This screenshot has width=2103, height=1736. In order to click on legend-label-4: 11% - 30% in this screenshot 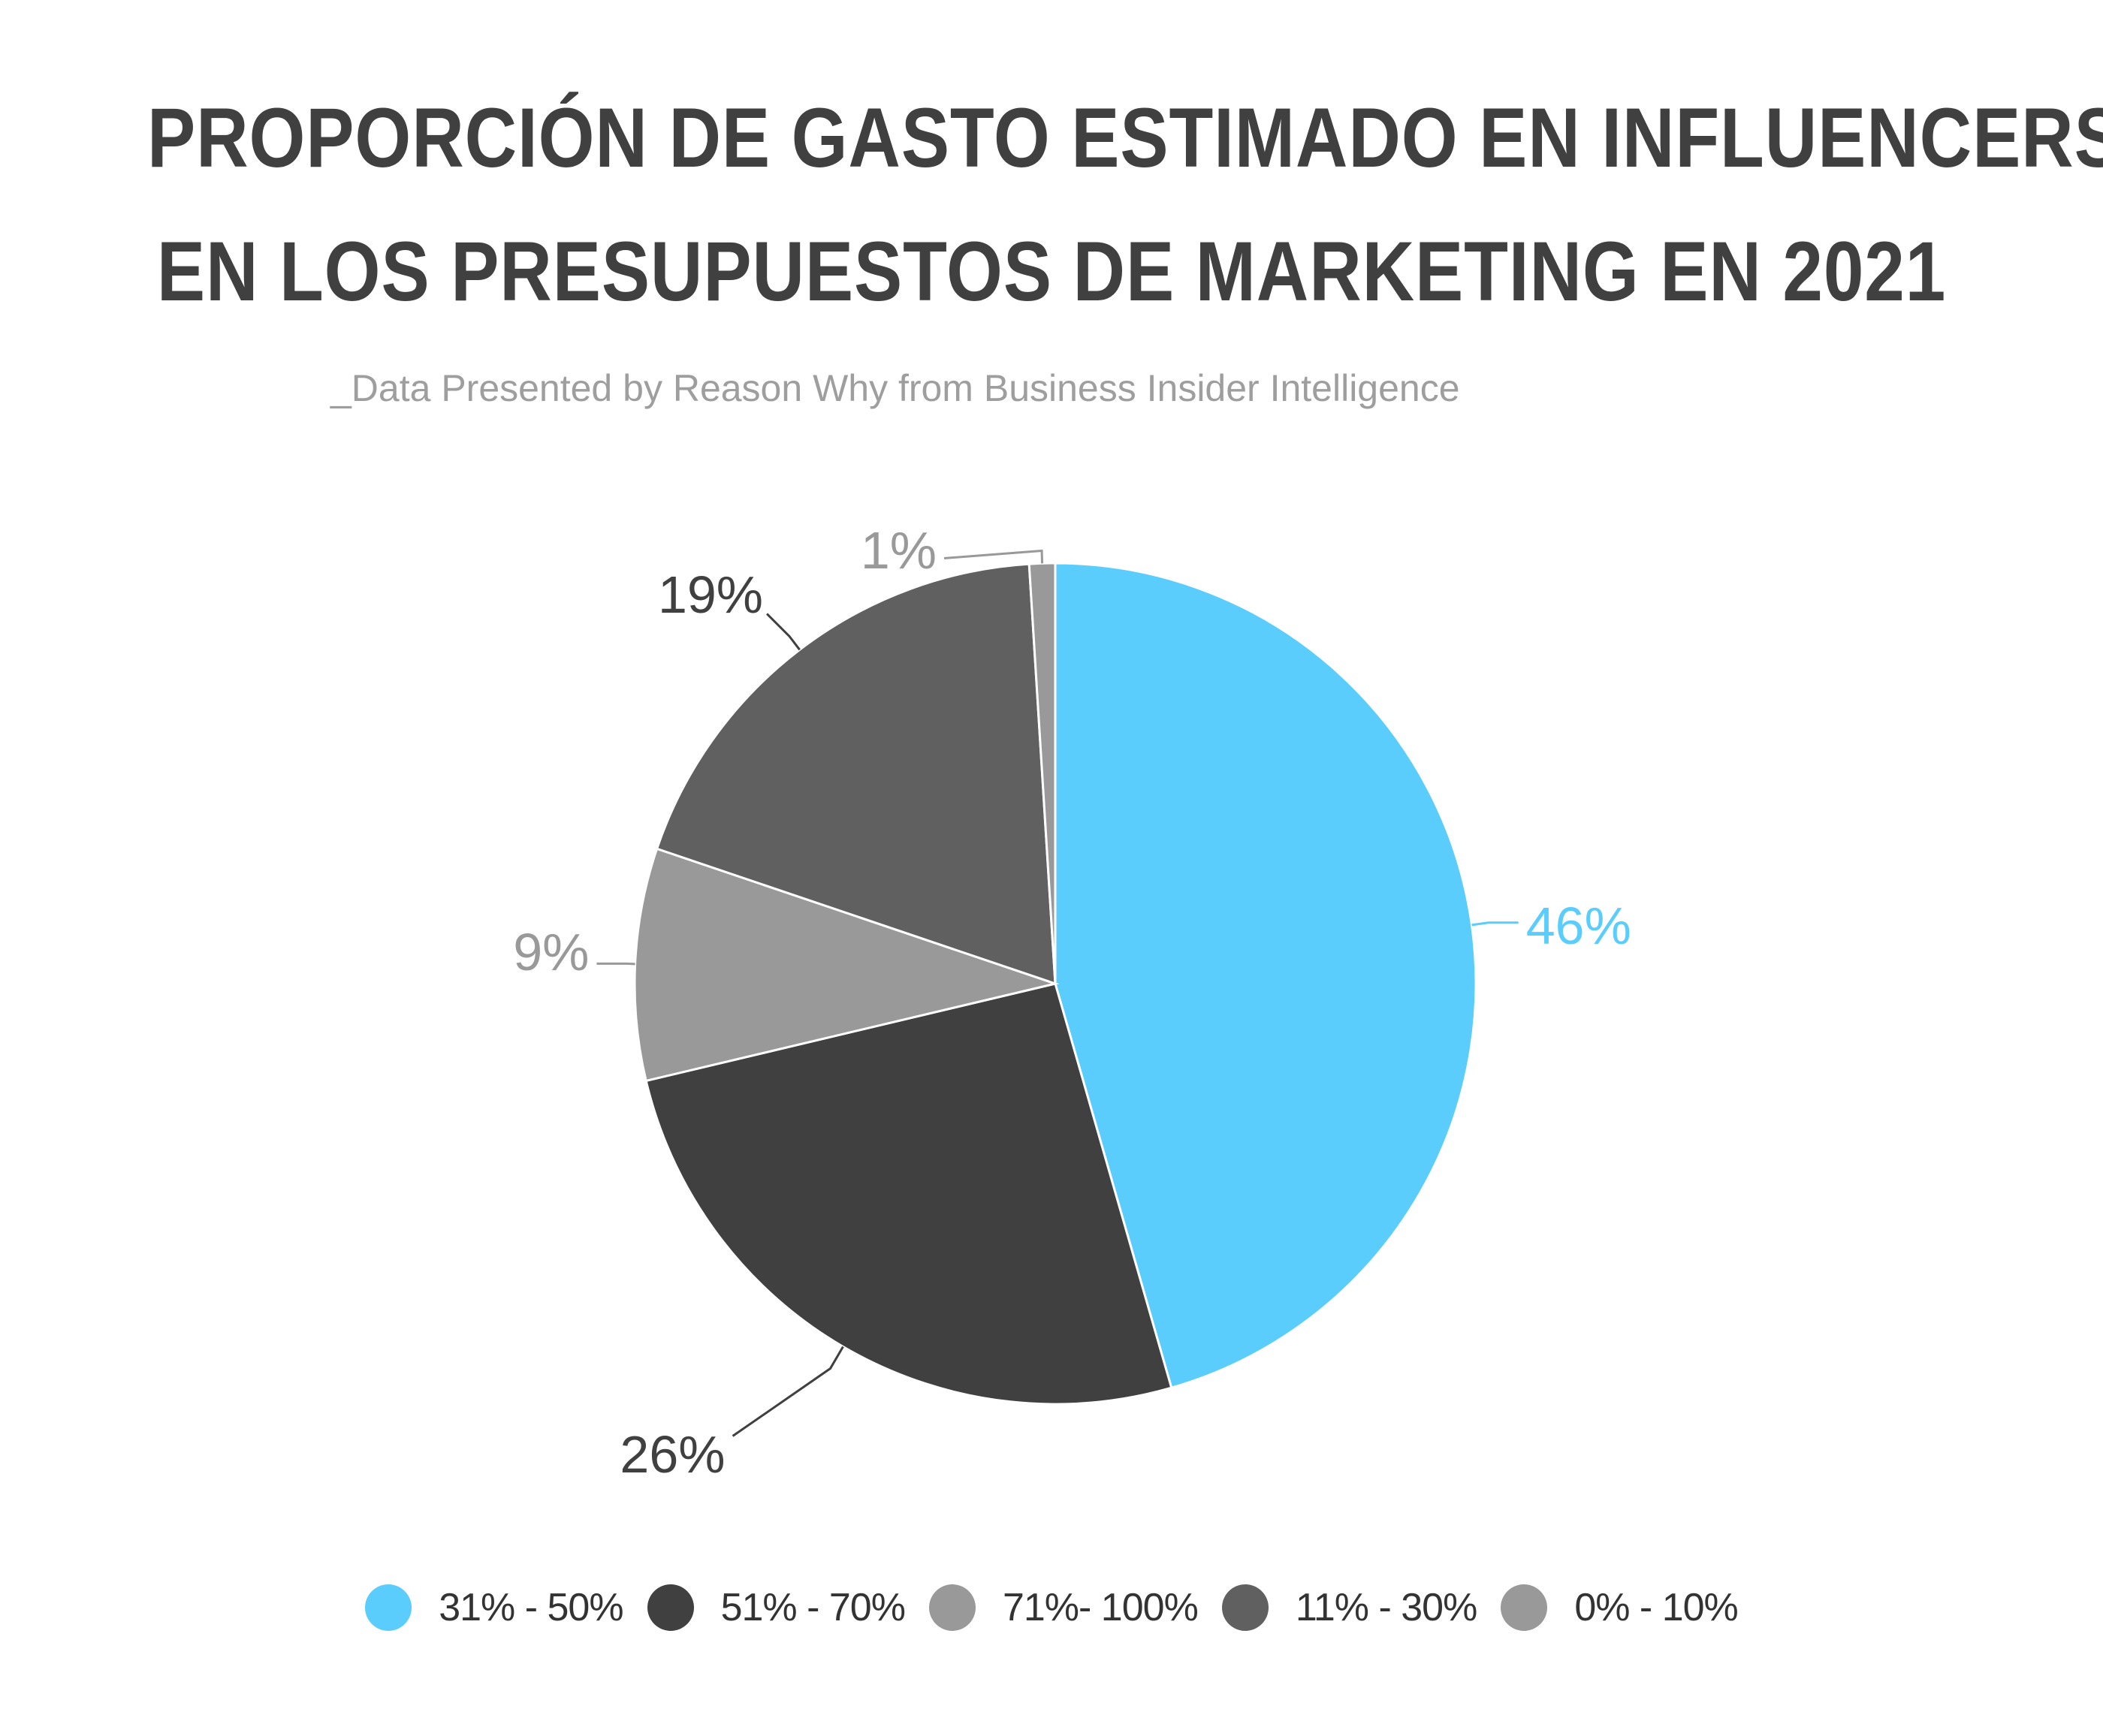, I will do `click(1387, 1607)`.